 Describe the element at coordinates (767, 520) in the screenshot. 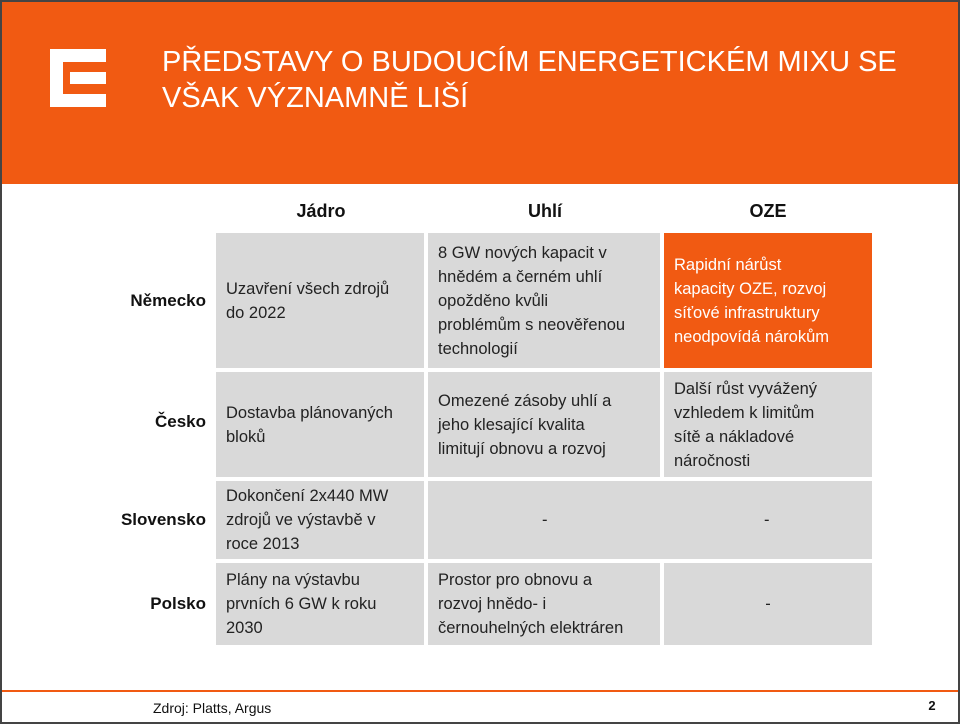

I see `cell-slovensko-oze-value: -` at that location.